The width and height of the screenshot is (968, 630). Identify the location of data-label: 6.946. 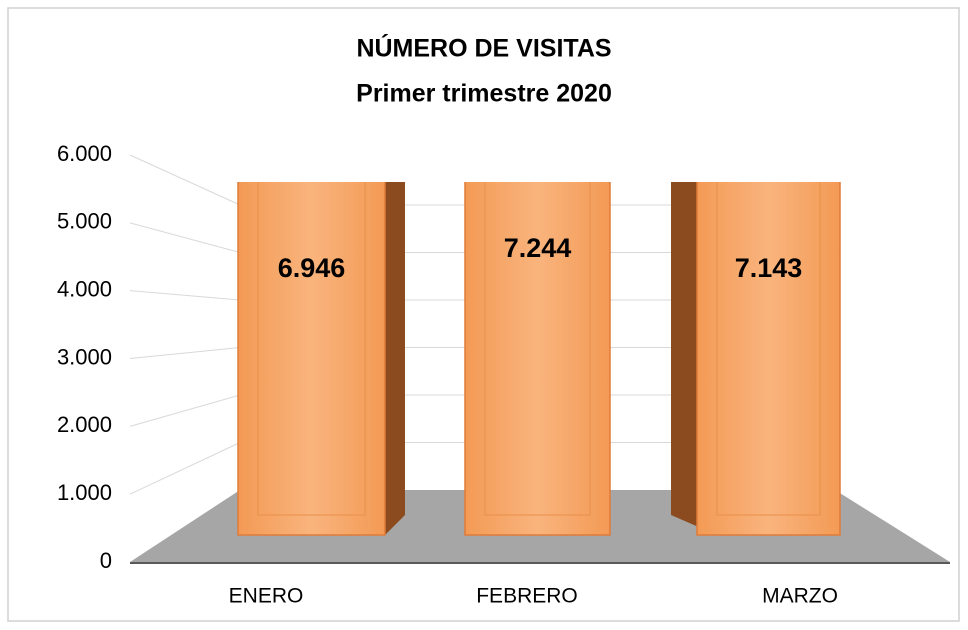
(312, 268).